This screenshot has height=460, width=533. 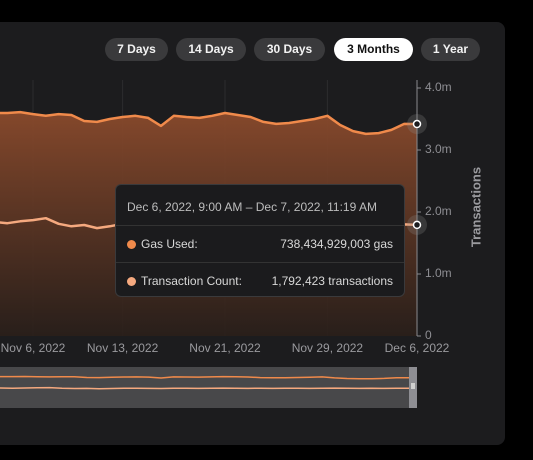 What do you see at coordinates (373, 49) in the screenshot?
I see `range-button: 3 Months` at bounding box center [373, 49].